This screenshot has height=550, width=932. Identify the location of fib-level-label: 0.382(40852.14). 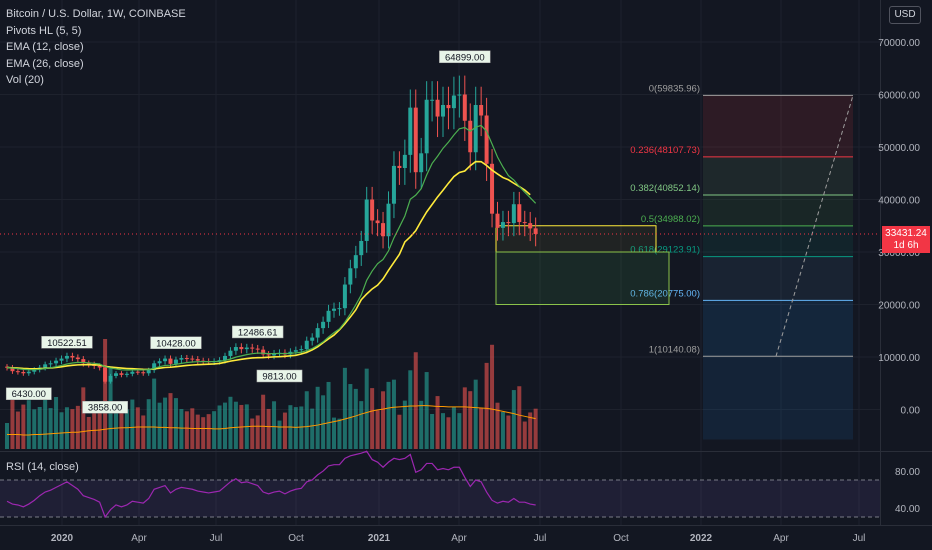
(665, 188).